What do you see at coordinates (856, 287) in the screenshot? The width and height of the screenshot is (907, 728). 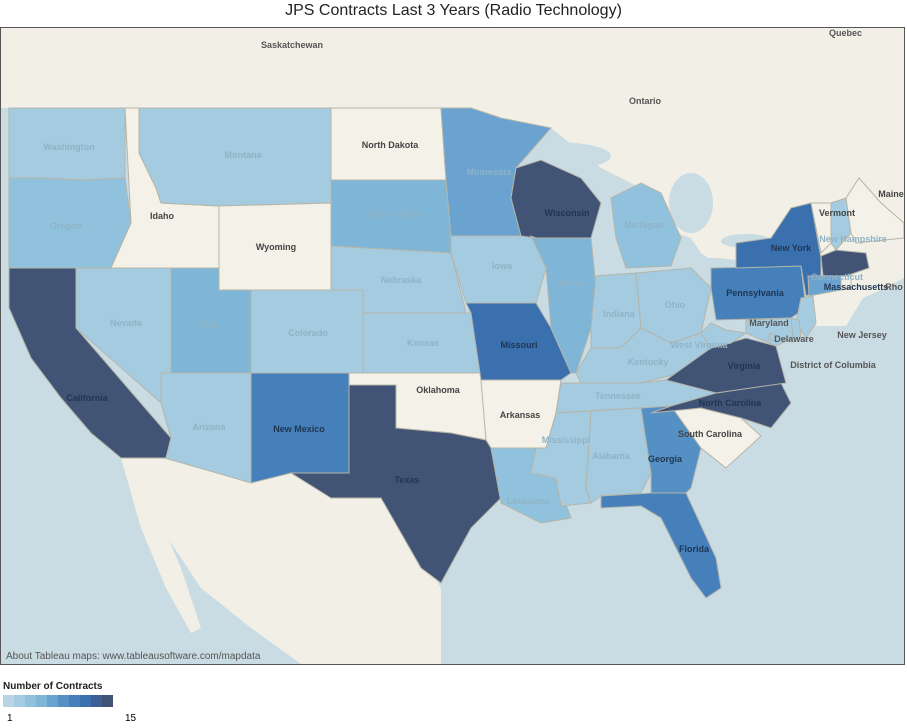 I see `label-massachusetts: Massachusetts` at bounding box center [856, 287].